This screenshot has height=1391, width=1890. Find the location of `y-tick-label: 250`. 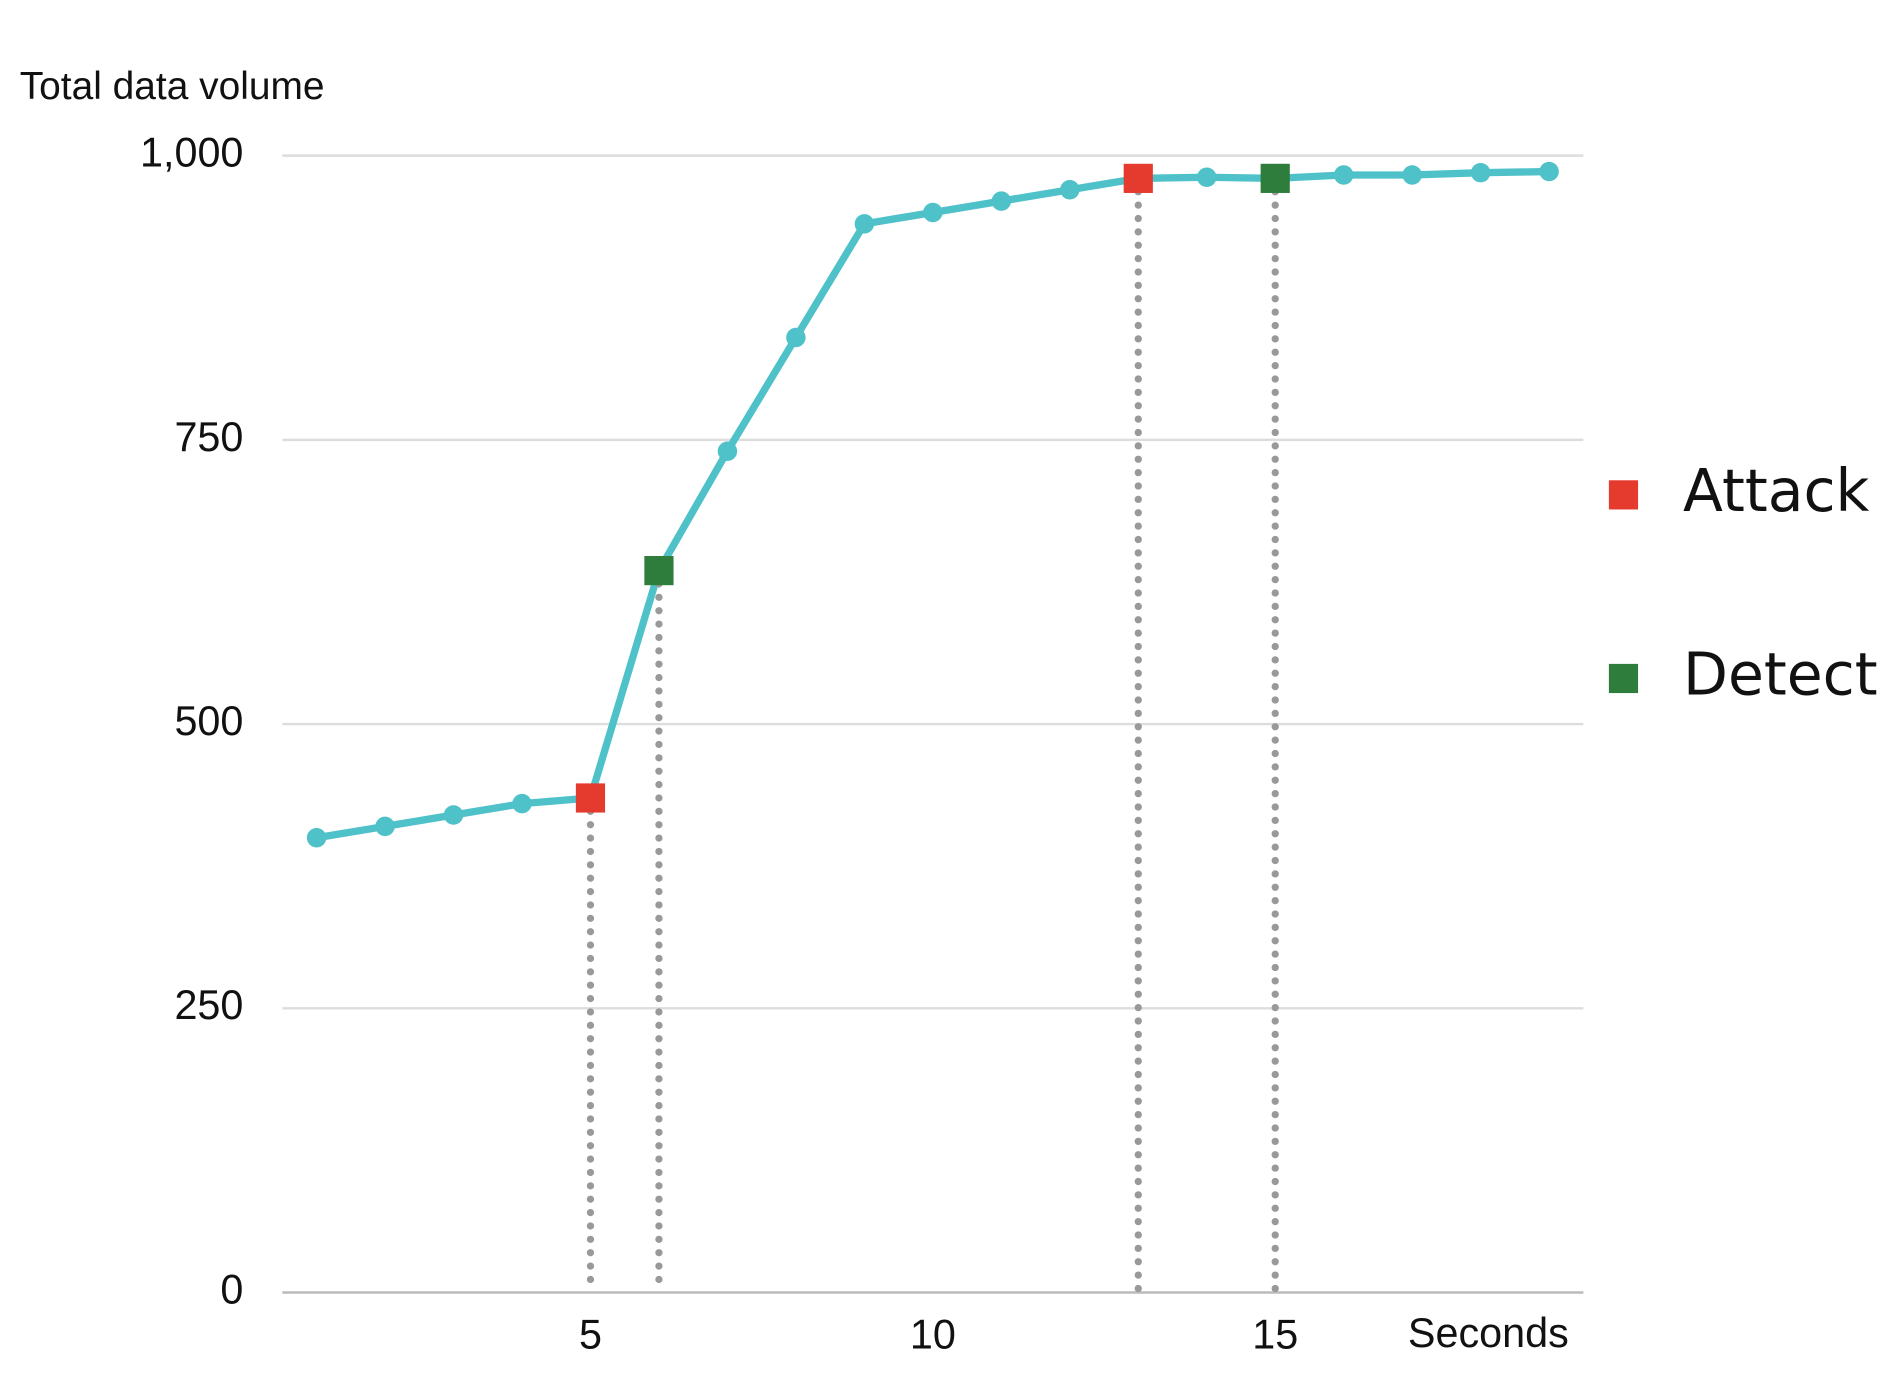

y-tick-label: 250 is located at coordinates (208, 1005).